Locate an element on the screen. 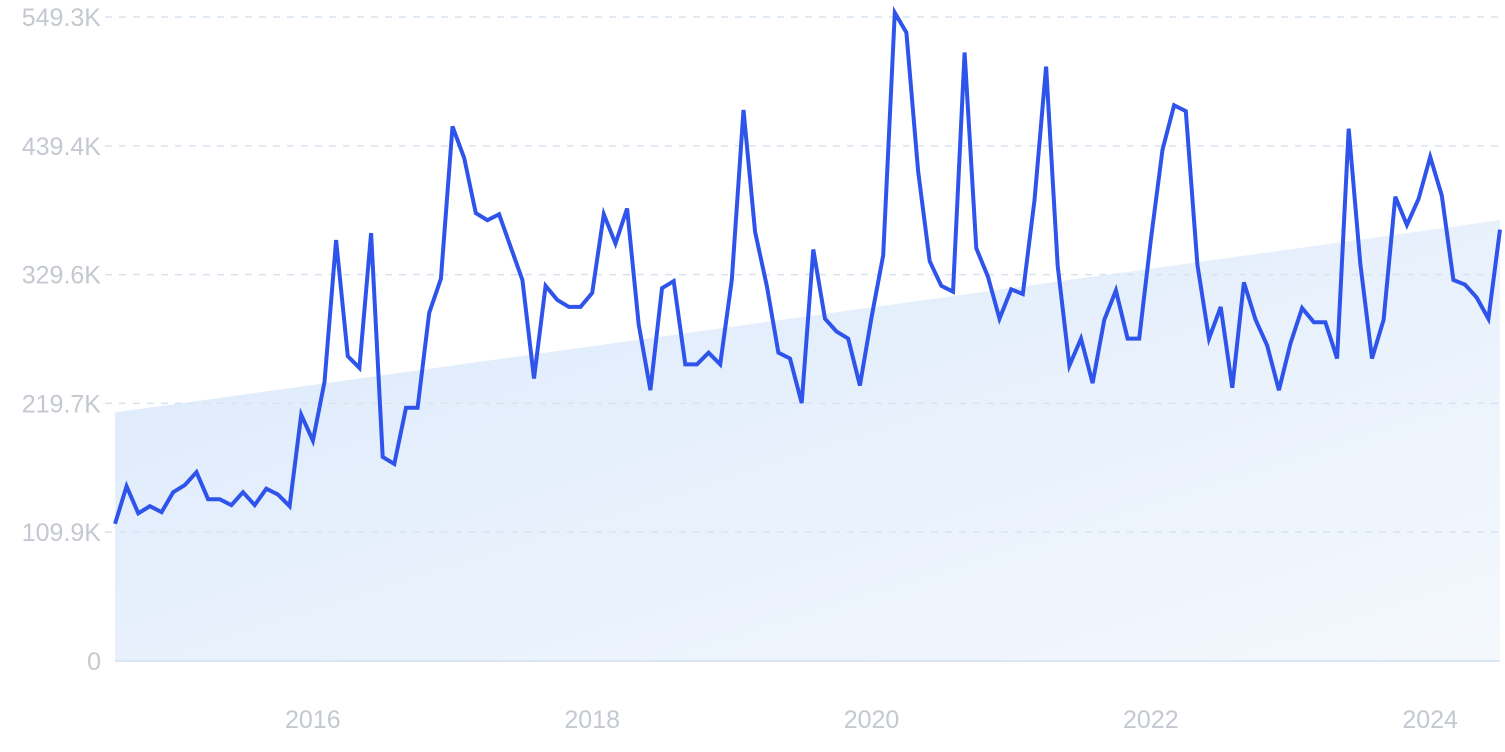  y-tick-label: 549.3K is located at coordinates (62, 18).